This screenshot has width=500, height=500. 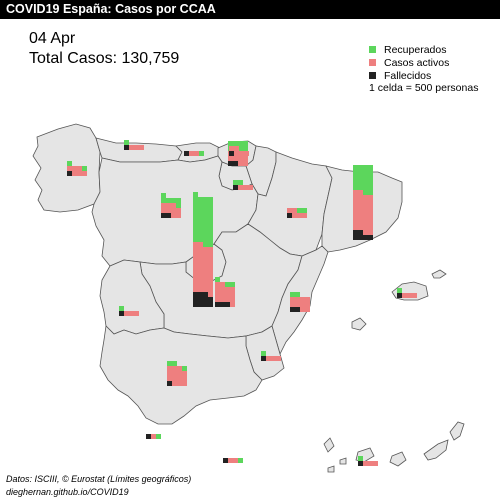 What do you see at coordinates (372, 62) in the screenshot?
I see `legend-swatch-active` at bounding box center [372, 62].